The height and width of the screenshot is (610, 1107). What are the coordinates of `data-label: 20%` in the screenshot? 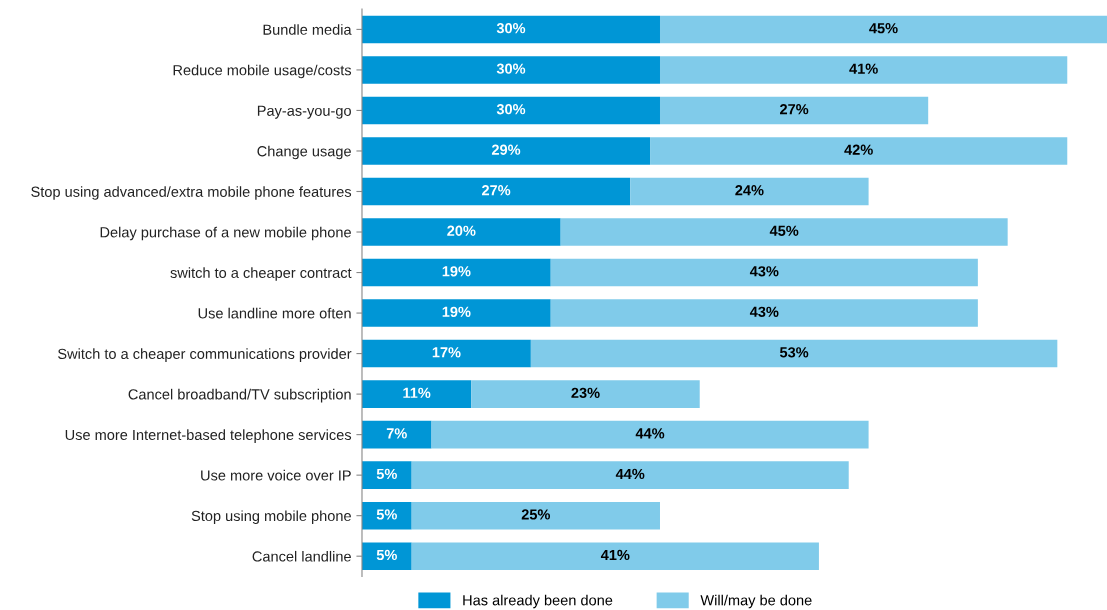 It's located at (461, 230).